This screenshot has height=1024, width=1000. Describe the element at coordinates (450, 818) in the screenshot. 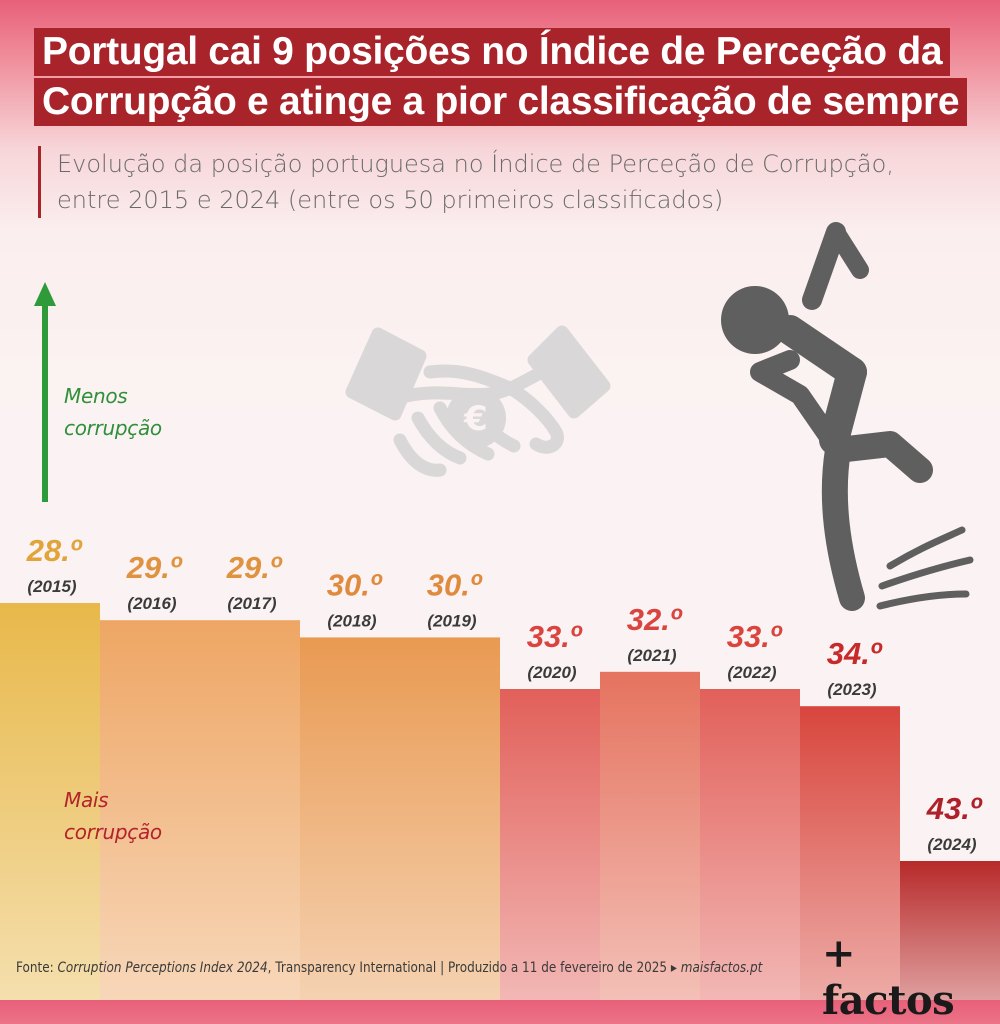

I see `bar-shade-2019` at that location.